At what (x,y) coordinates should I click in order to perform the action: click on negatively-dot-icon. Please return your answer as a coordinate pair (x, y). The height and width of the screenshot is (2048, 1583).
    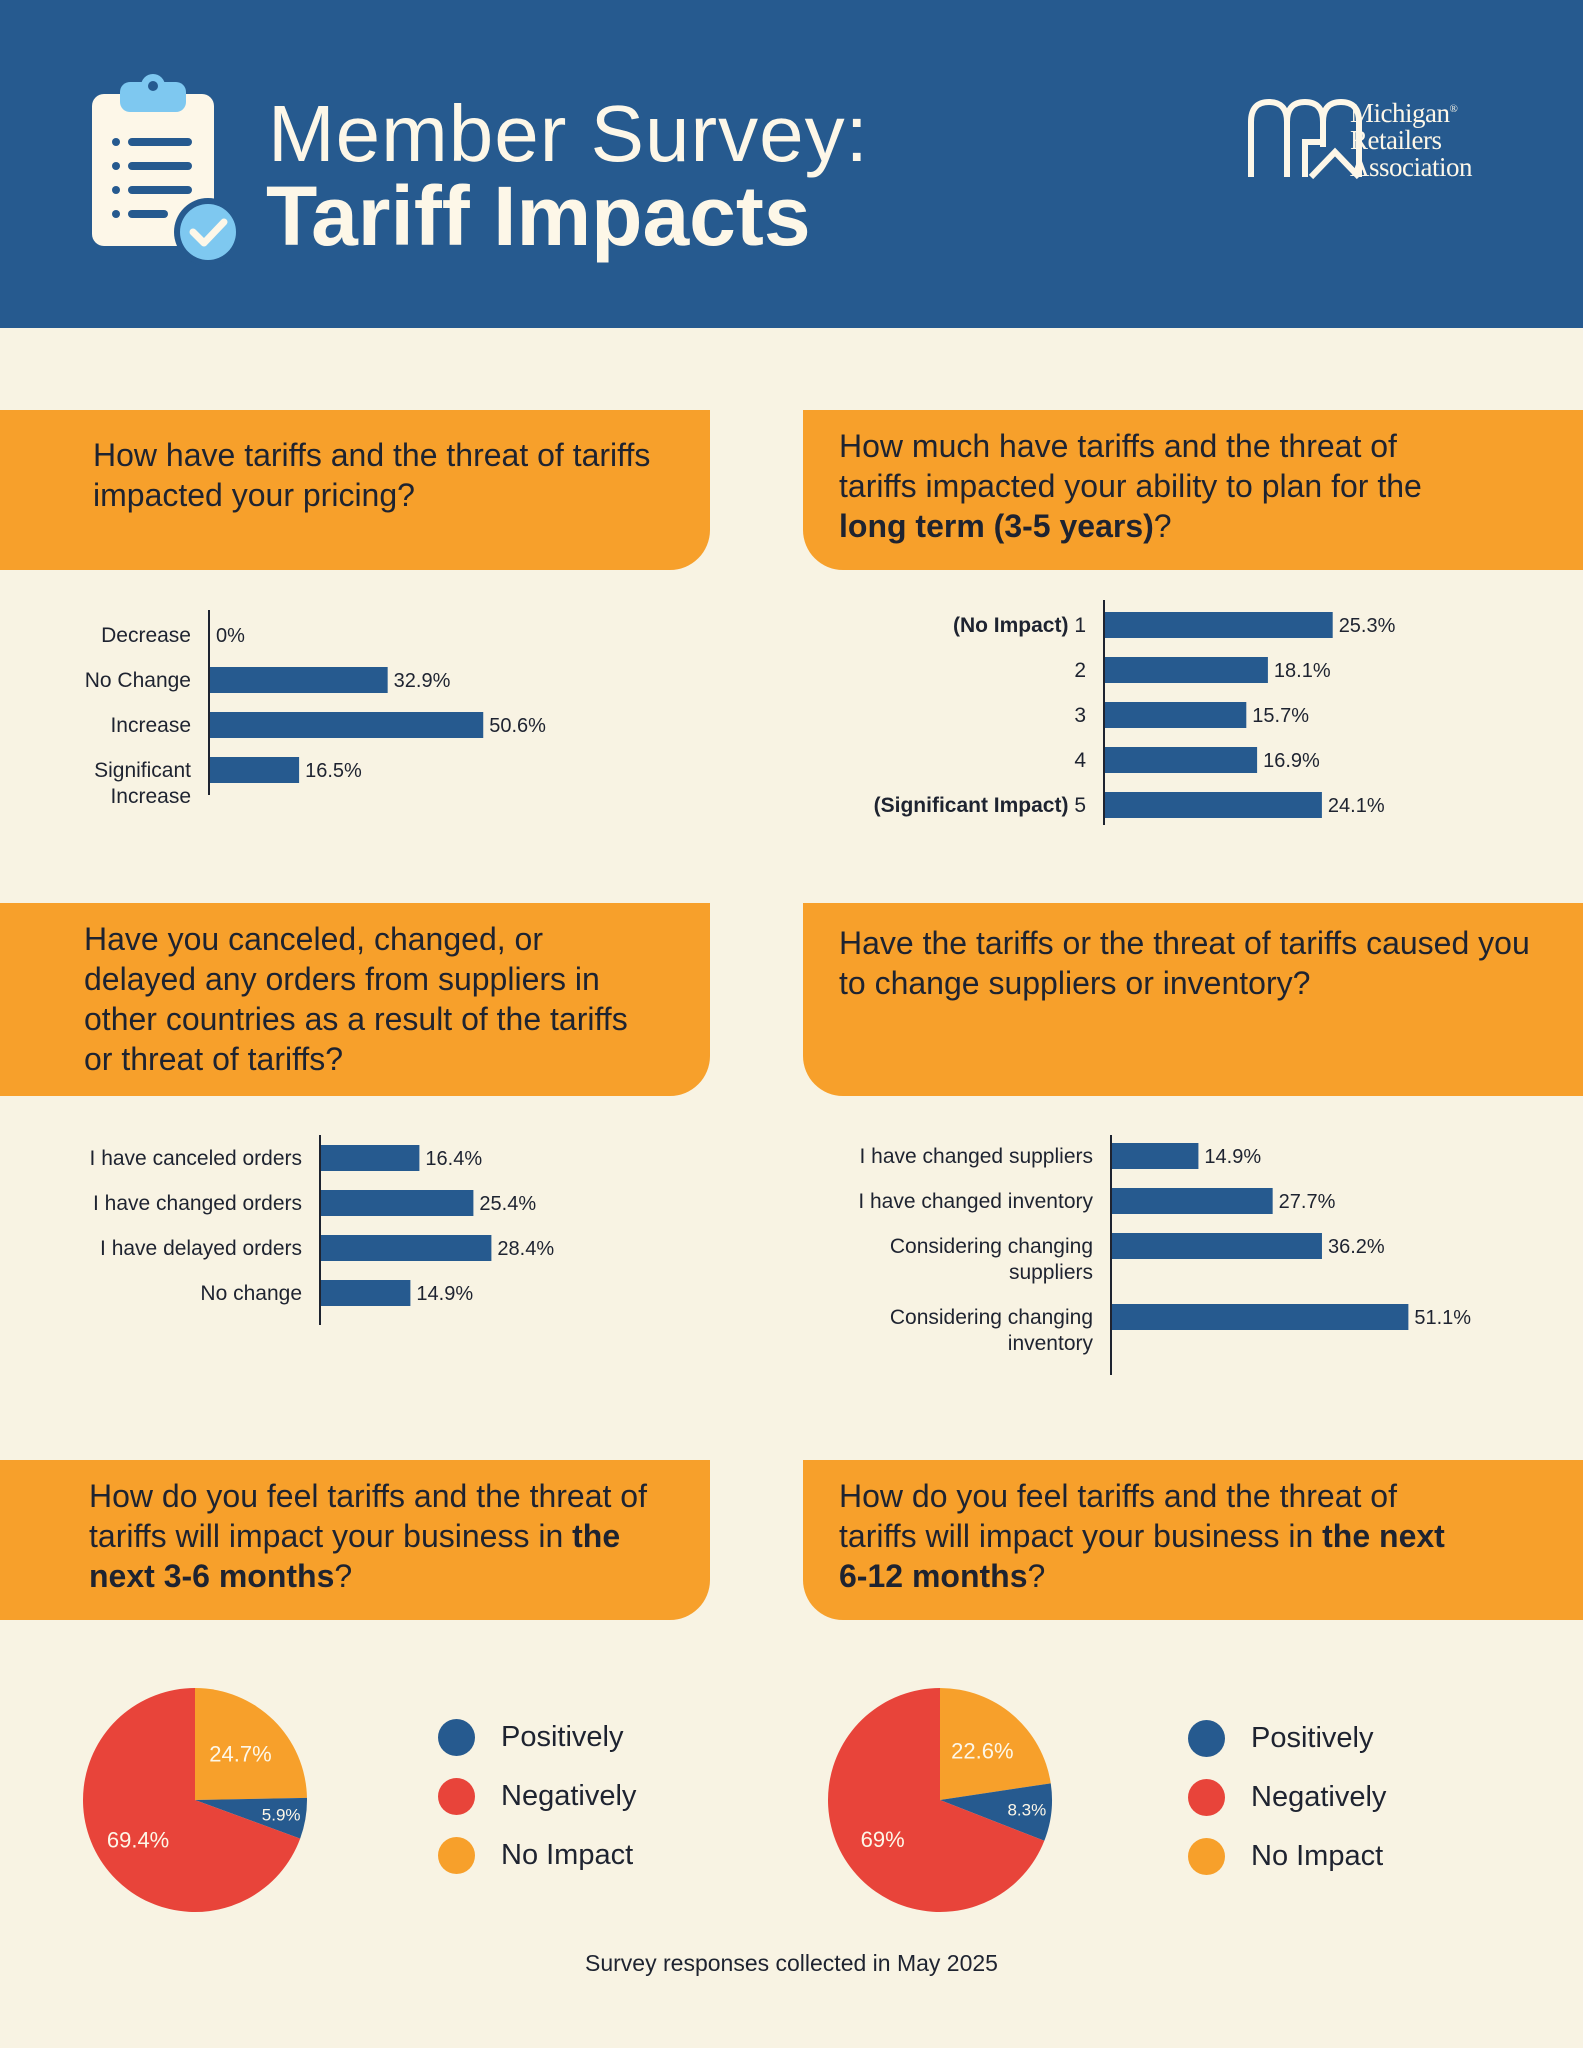
    Looking at the image, I should click on (456, 1796).